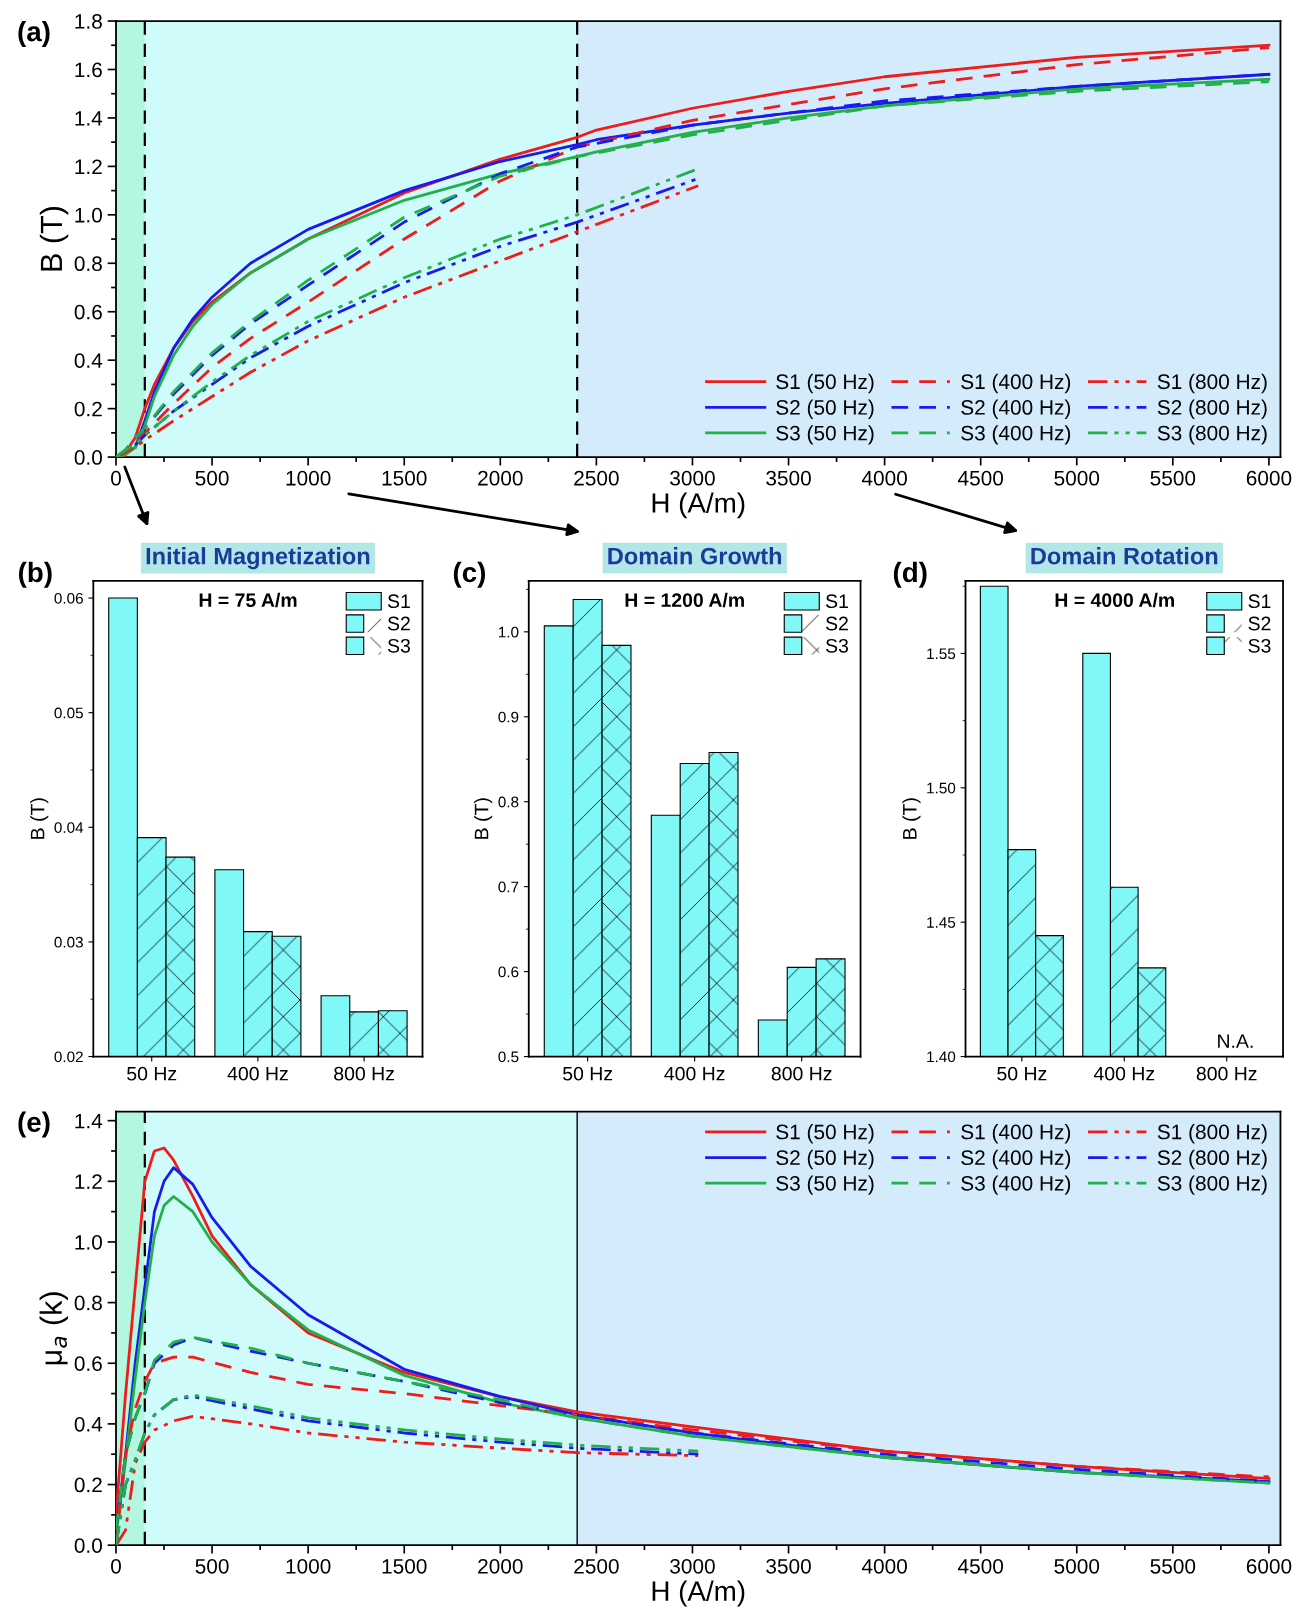 The height and width of the screenshot is (1618, 1296). What do you see at coordinates (54, 1328) in the screenshot?
I see `y-axis-title: μ$_{a}$ (k)` at bounding box center [54, 1328].